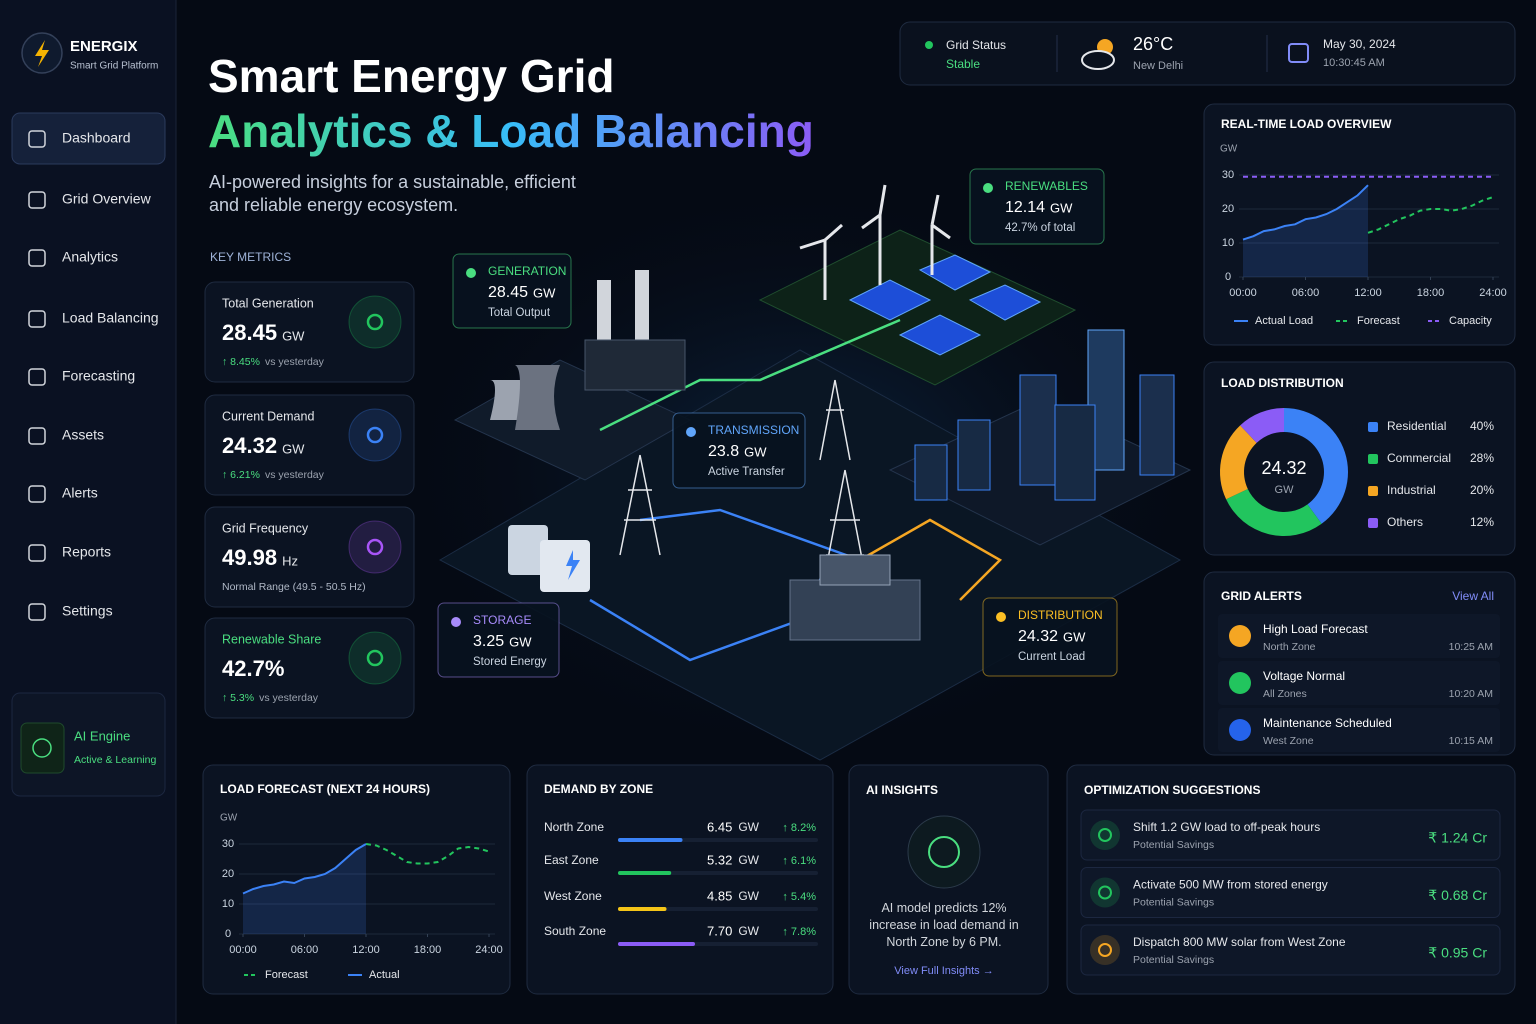 This screenshot has height=1024, width=1536. What do you see at coordinates (1060, 615) in the screenshot?
I see `callout-label: DISTRIBUTION` at bounding box center [1060, 615].